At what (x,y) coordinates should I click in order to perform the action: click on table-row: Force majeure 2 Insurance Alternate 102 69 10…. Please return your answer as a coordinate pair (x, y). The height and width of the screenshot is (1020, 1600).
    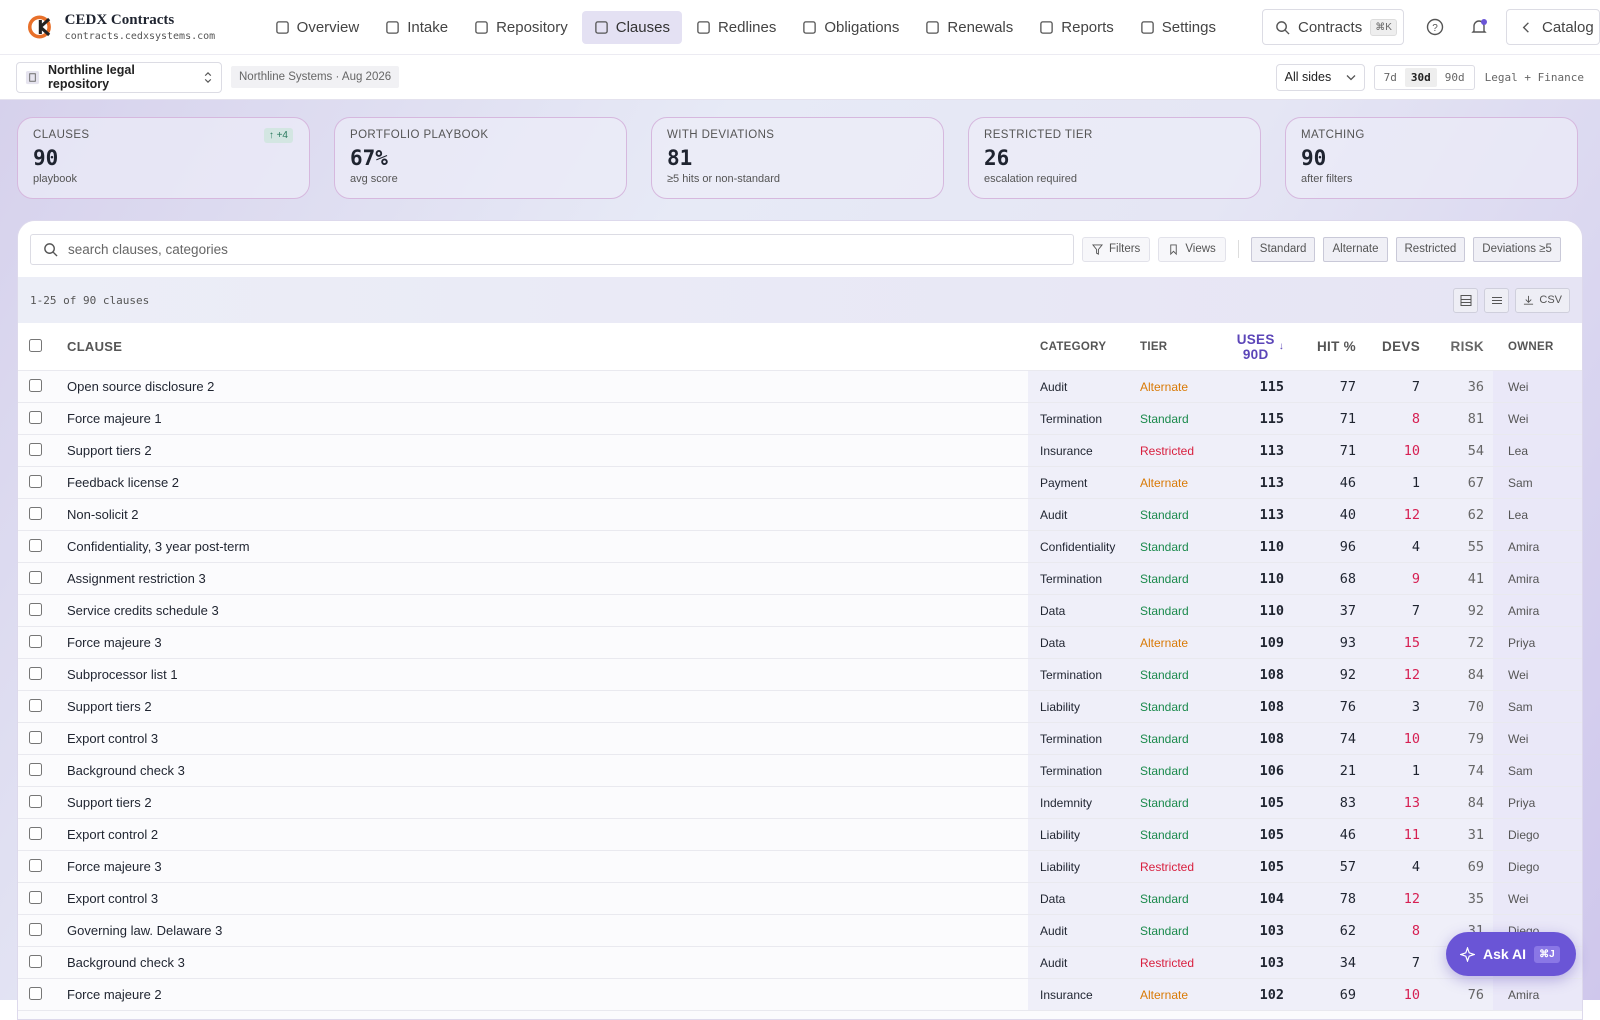
    Looking at the image, I should click on (800, 995).